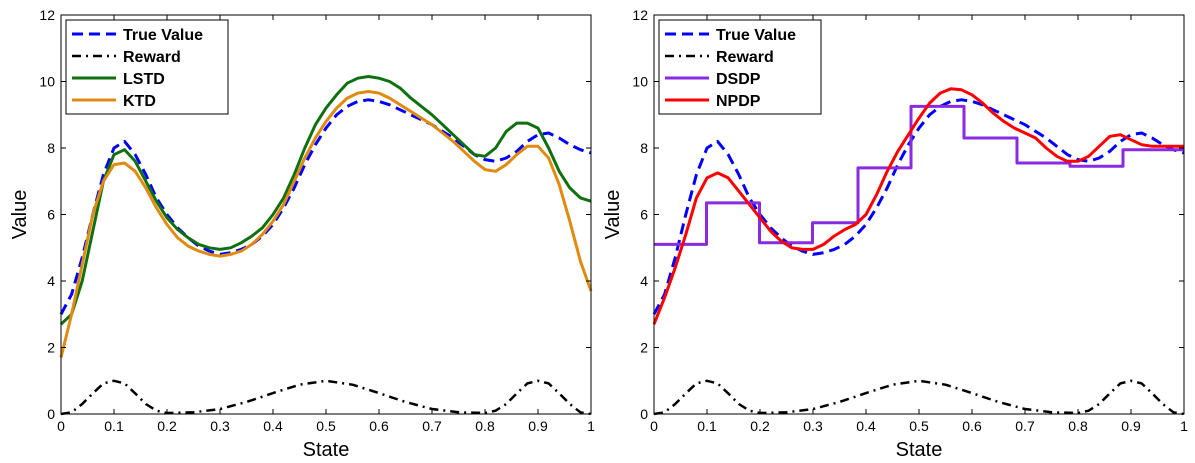  Describe the element at coordinates (144, 79) in the screenshot. I see `legend-label: LSTD` at that location.